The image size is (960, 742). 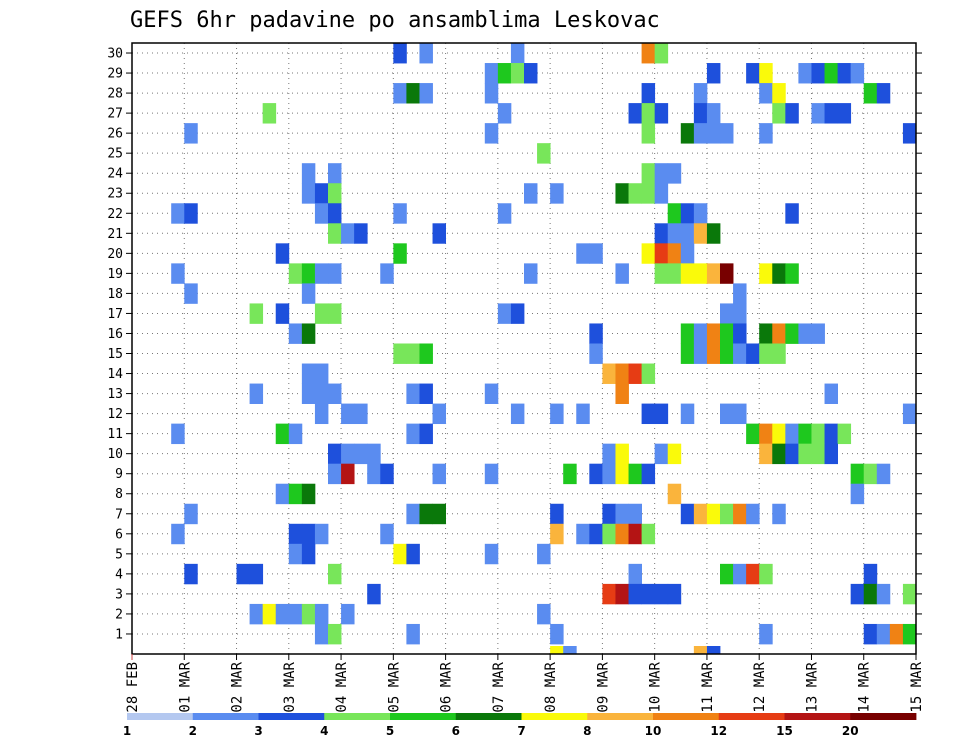 What do you see at coordinates (185, 686) in the screenshot?
I see `x-tick-label: 01 MAR` at bounding box center [185, 686].